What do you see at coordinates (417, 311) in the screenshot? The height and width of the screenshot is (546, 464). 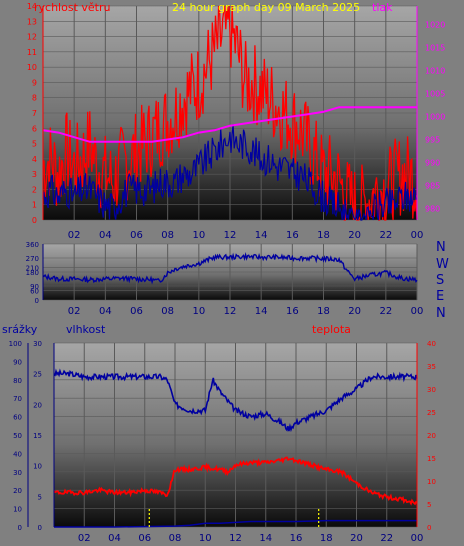 I see `direction-x-tick-label: 00` at bounding box center [417, 311].